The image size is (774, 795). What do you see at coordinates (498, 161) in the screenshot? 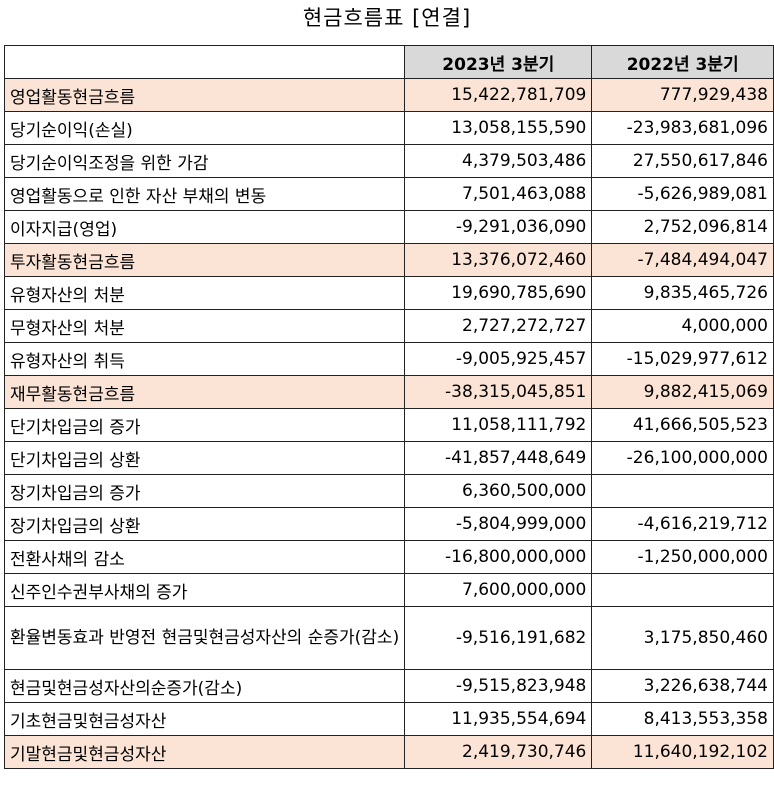
I see `value-2023-q3: 4,379,503,486` at bounding box center [498, 161].